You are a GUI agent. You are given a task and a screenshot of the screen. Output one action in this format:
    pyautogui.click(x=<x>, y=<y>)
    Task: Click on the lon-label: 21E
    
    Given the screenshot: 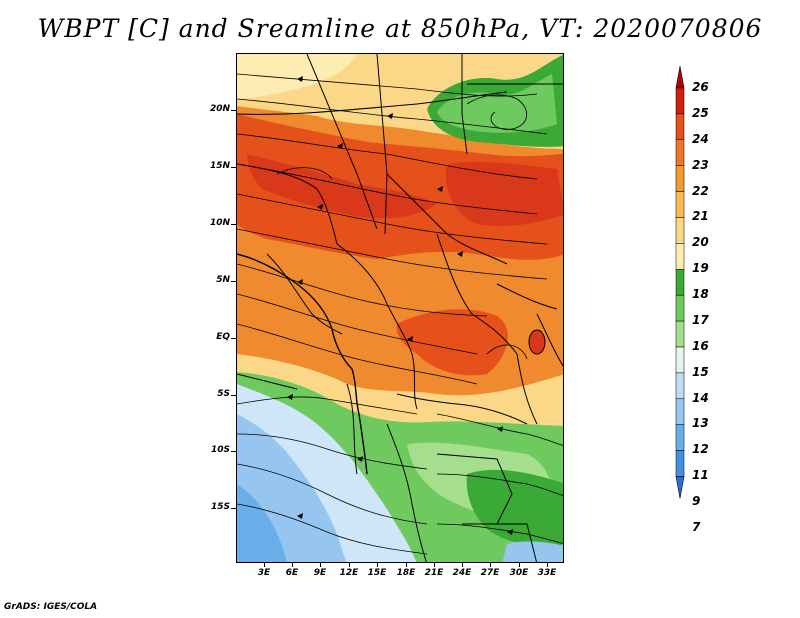 What is the action you would take?
    pyautogui.click(x=434, y=573)
    